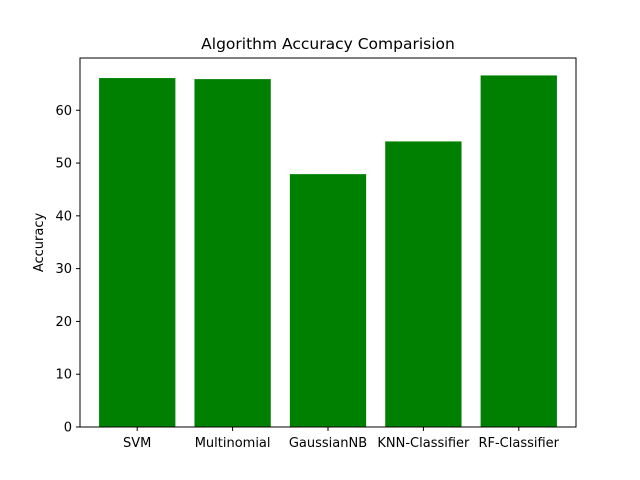  What do you see at coordinates (68, 428) in the screenshot?
I see `y-tick-label: 0` at bounding box center [68, 428].